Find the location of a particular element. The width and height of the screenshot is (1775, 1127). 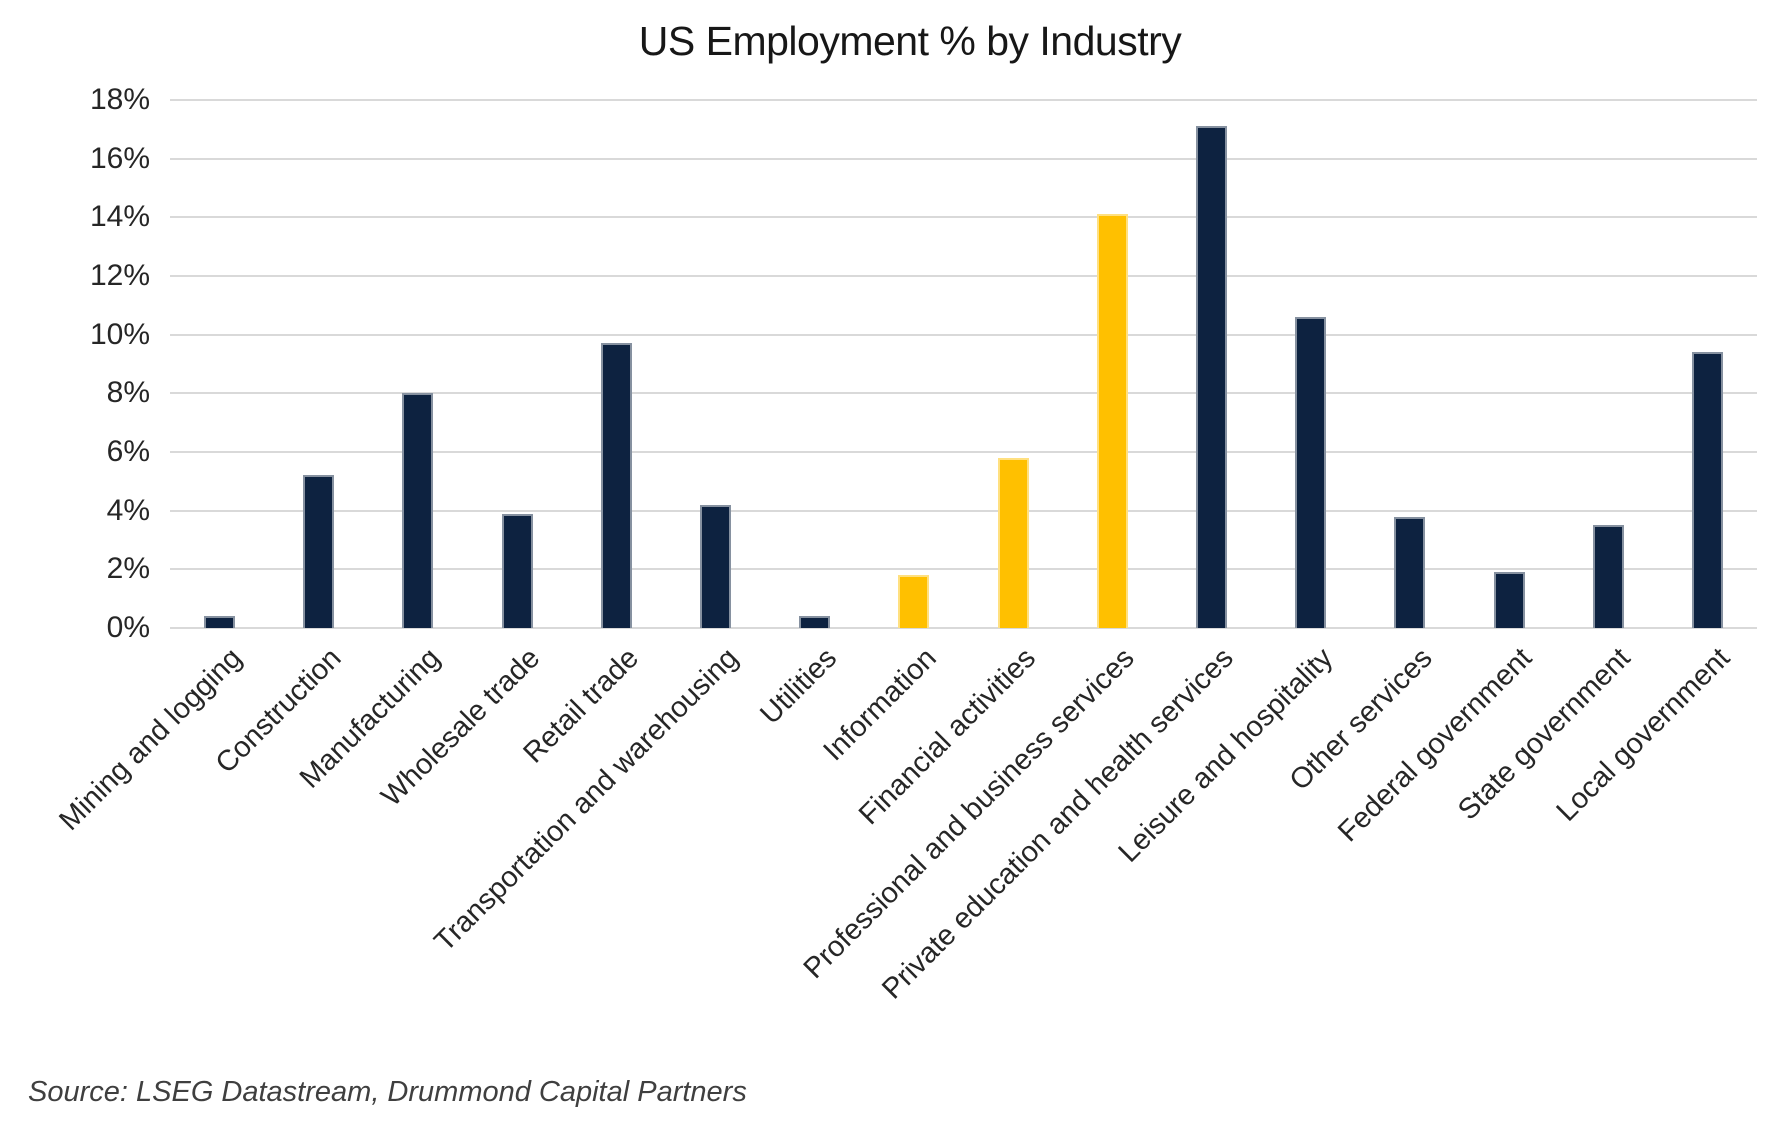

y-axis-tick-label: 14% is located at coordinates (119, 217).